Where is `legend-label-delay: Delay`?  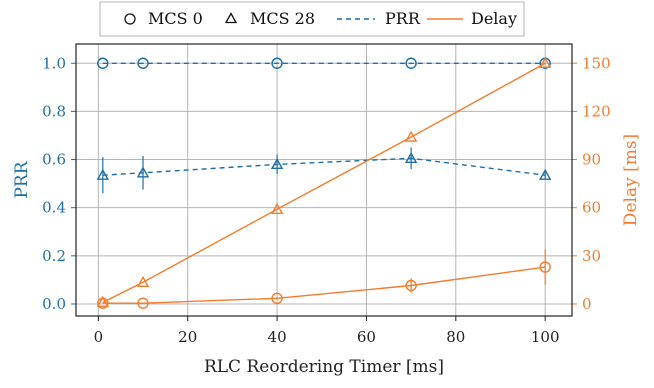 legend-label-delay: Delay is located at coordinates (494, 18).